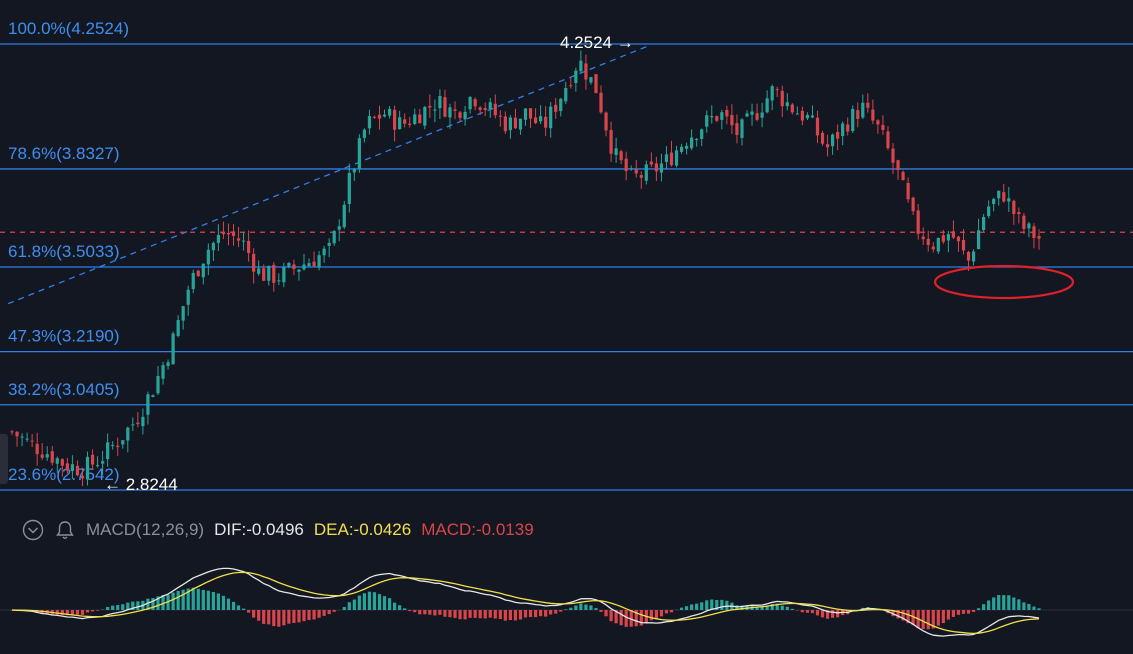 This screenshot has height=654, width=1133. I want to click on fib-label: 61.8%(3.5033), so click(64, 251).